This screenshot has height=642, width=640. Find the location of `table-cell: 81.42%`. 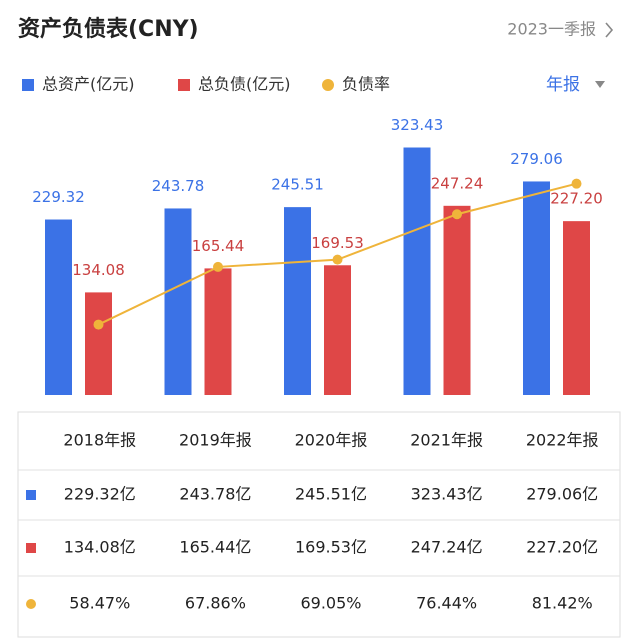

table-cell: 81.42% is located at coordinates (562, 603).